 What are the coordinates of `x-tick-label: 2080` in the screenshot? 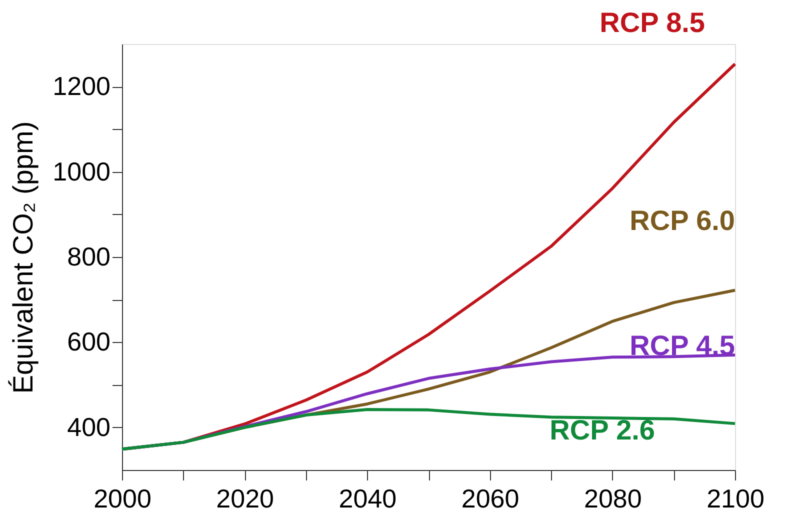 It's located at (613, 499).